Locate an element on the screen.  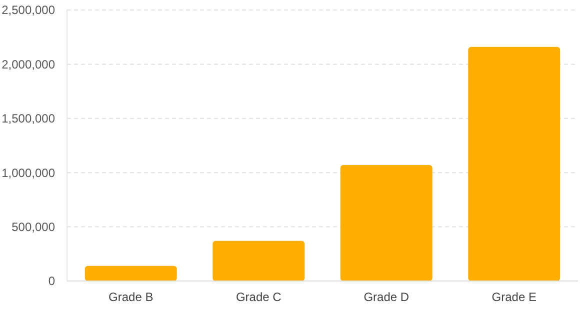
y-tick-label: 500,000 is located at coordinates (34, 227).